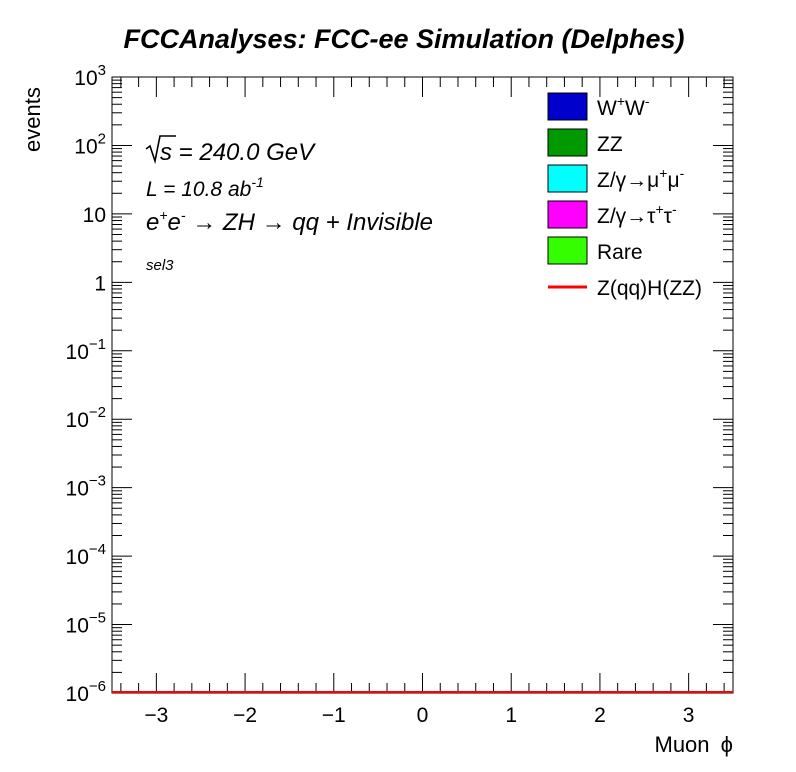 The width and height of the screenshot is (796, 772). I want to click on process-annotation: e+e- → ZH → qq + Invisible, so click(289, 221).